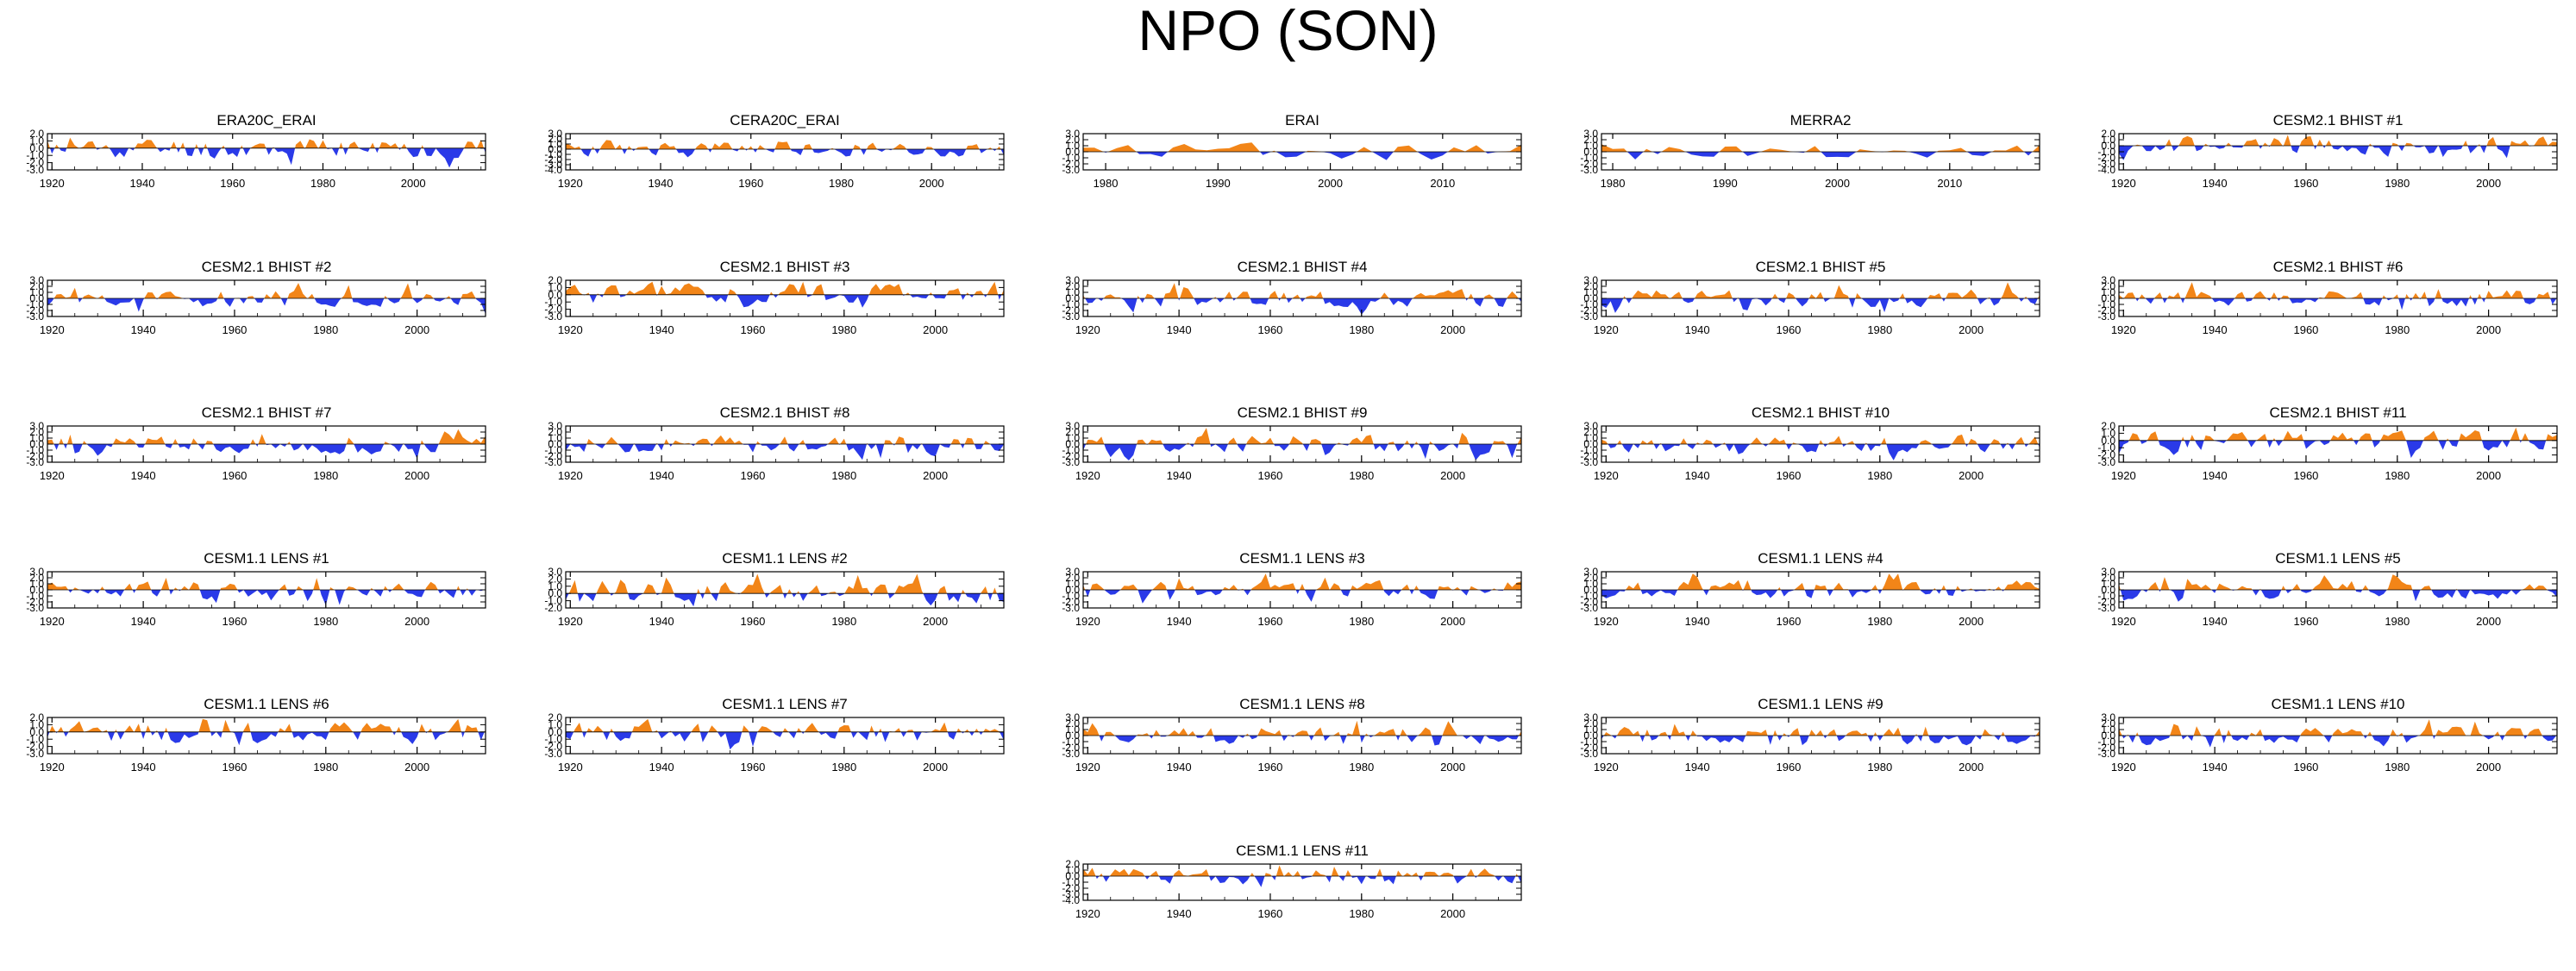  What do you see at coordinates (1821, 120) in the screenshot?
I see `panel-title: MERRA2` at bounding box center [1821, 120].